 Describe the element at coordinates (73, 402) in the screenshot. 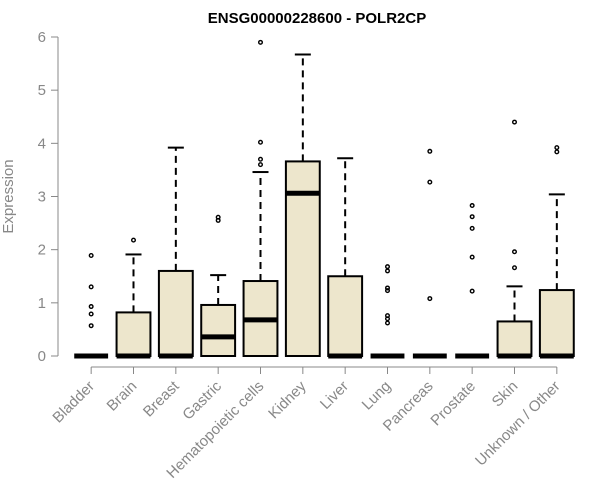

I see `x-tick-label: Bladder` at that location.